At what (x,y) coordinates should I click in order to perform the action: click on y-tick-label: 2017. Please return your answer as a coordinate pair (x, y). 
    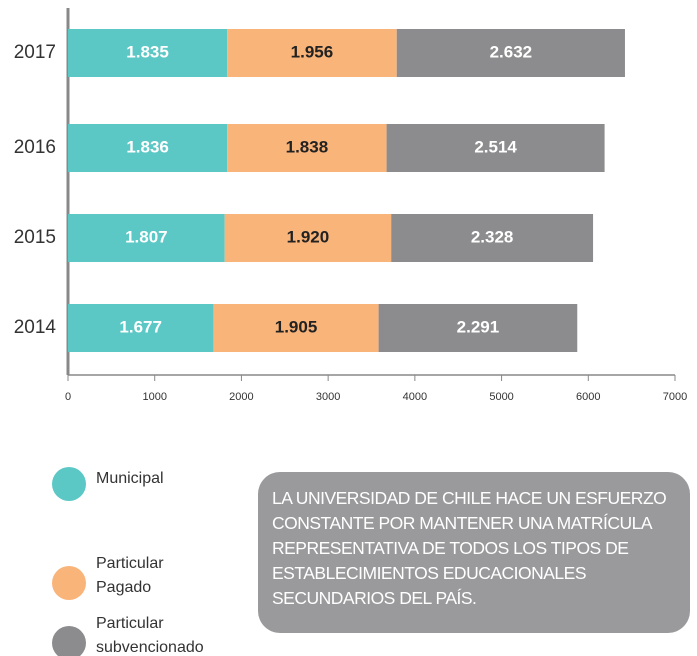
    Looking at the image, I should click on (35, 52).